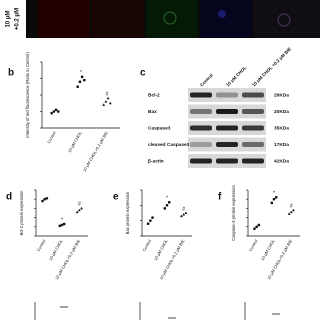  Describe the element at coordinates (159, 128) in the screenshot. I see `protein-label: Caspase3` at that location.